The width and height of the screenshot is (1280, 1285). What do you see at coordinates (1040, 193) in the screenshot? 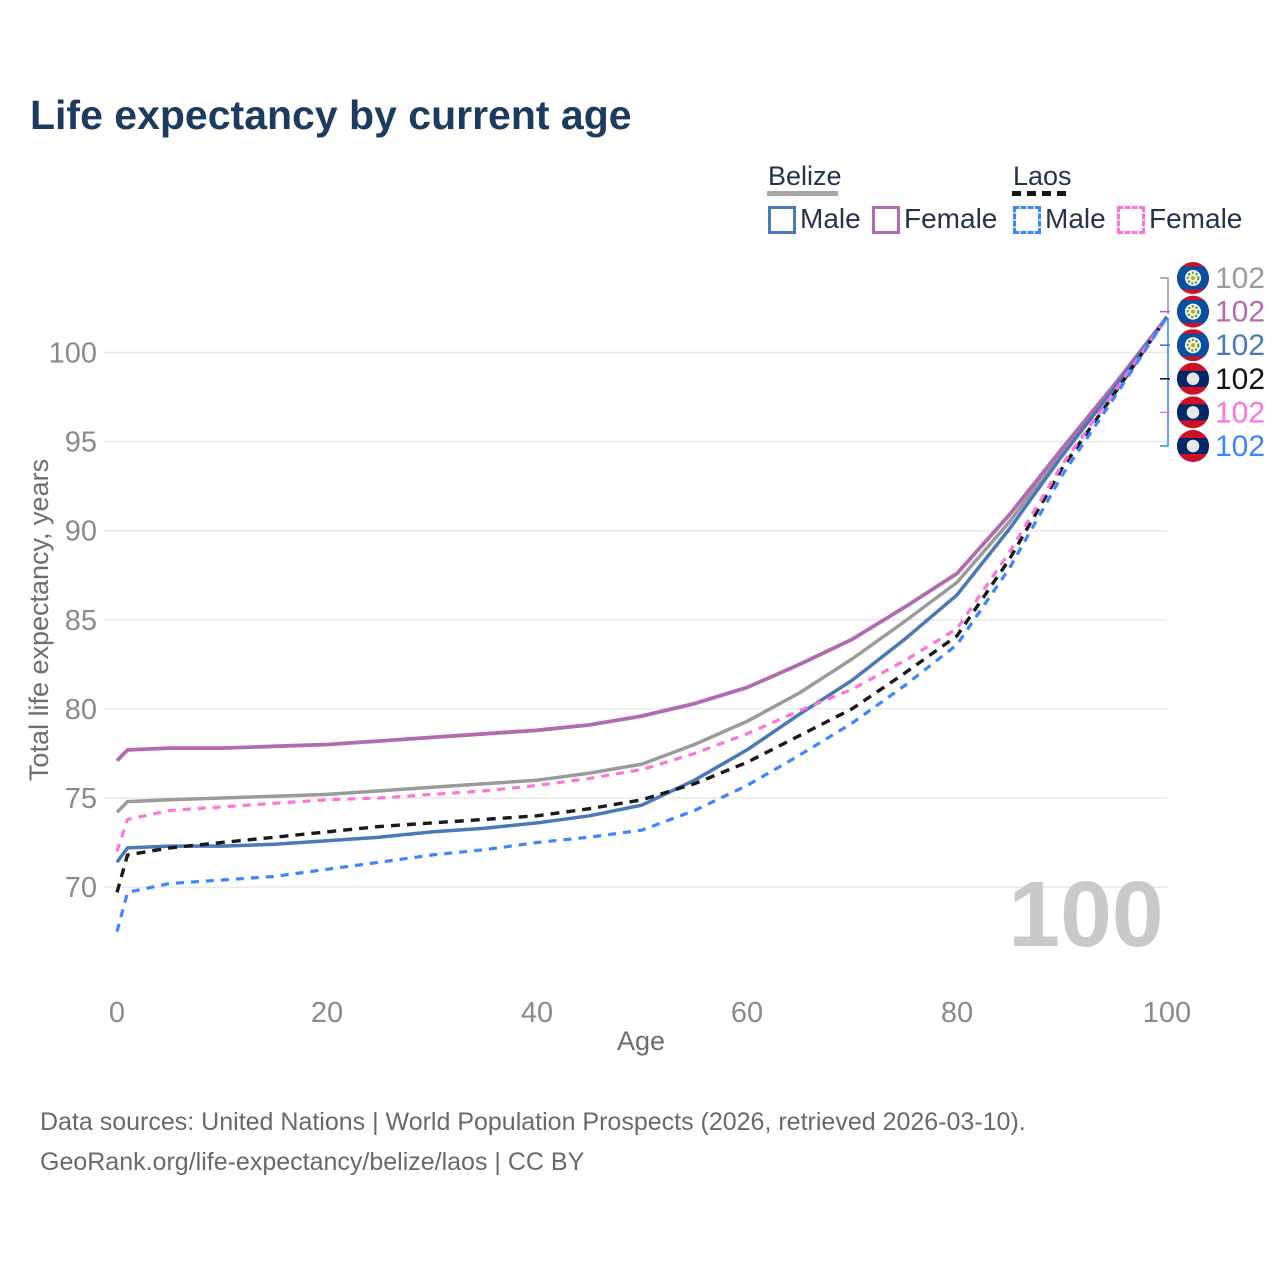
I see `legend-country-laos-line-swatch` at bounding box center [1040, 193].